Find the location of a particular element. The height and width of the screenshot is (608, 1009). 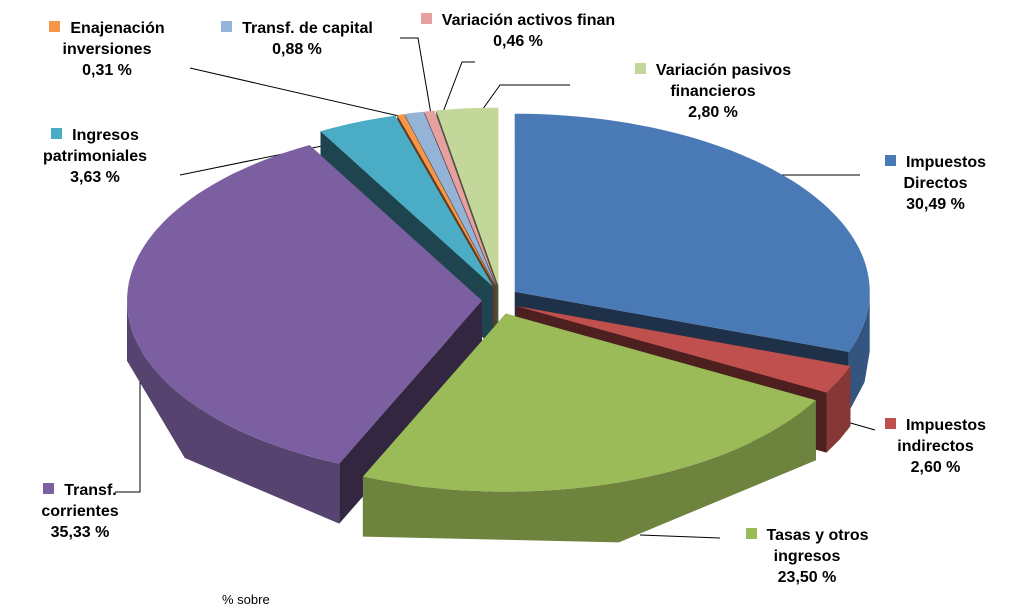

legend-label: Ingresos patrimoniales is located at coordinates (95, 146).